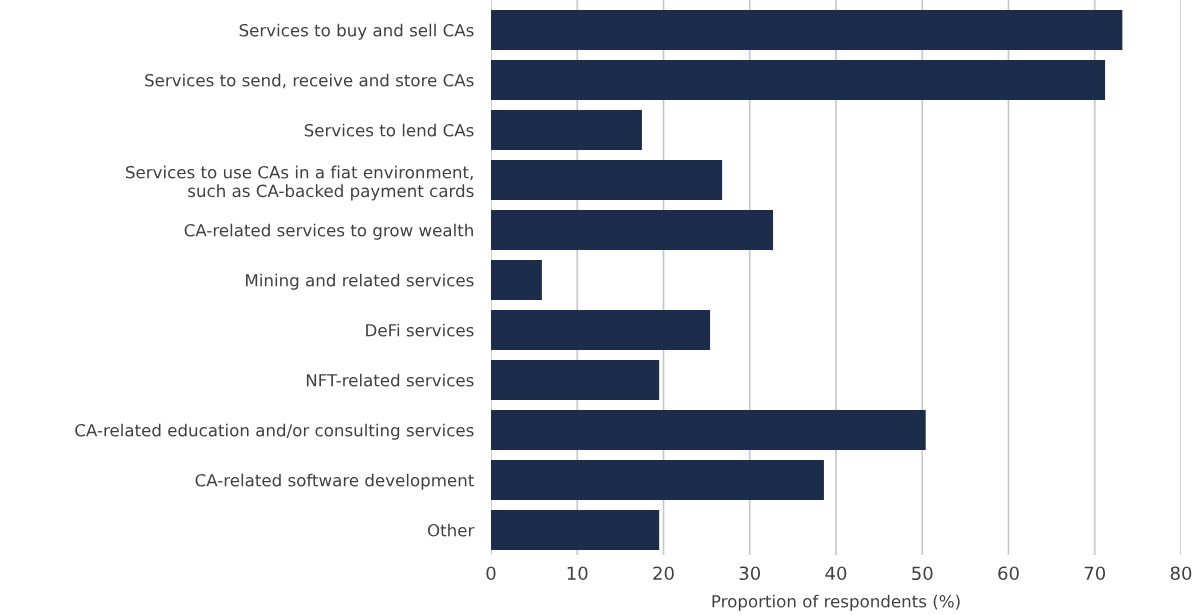 The height and width of the screenshot is (615, 1204). What do you see at coordinates (328, 231) in the screenshot?
I see `y-tick-label: CA-related services to grow wealth` at bounding box center [328, 231].